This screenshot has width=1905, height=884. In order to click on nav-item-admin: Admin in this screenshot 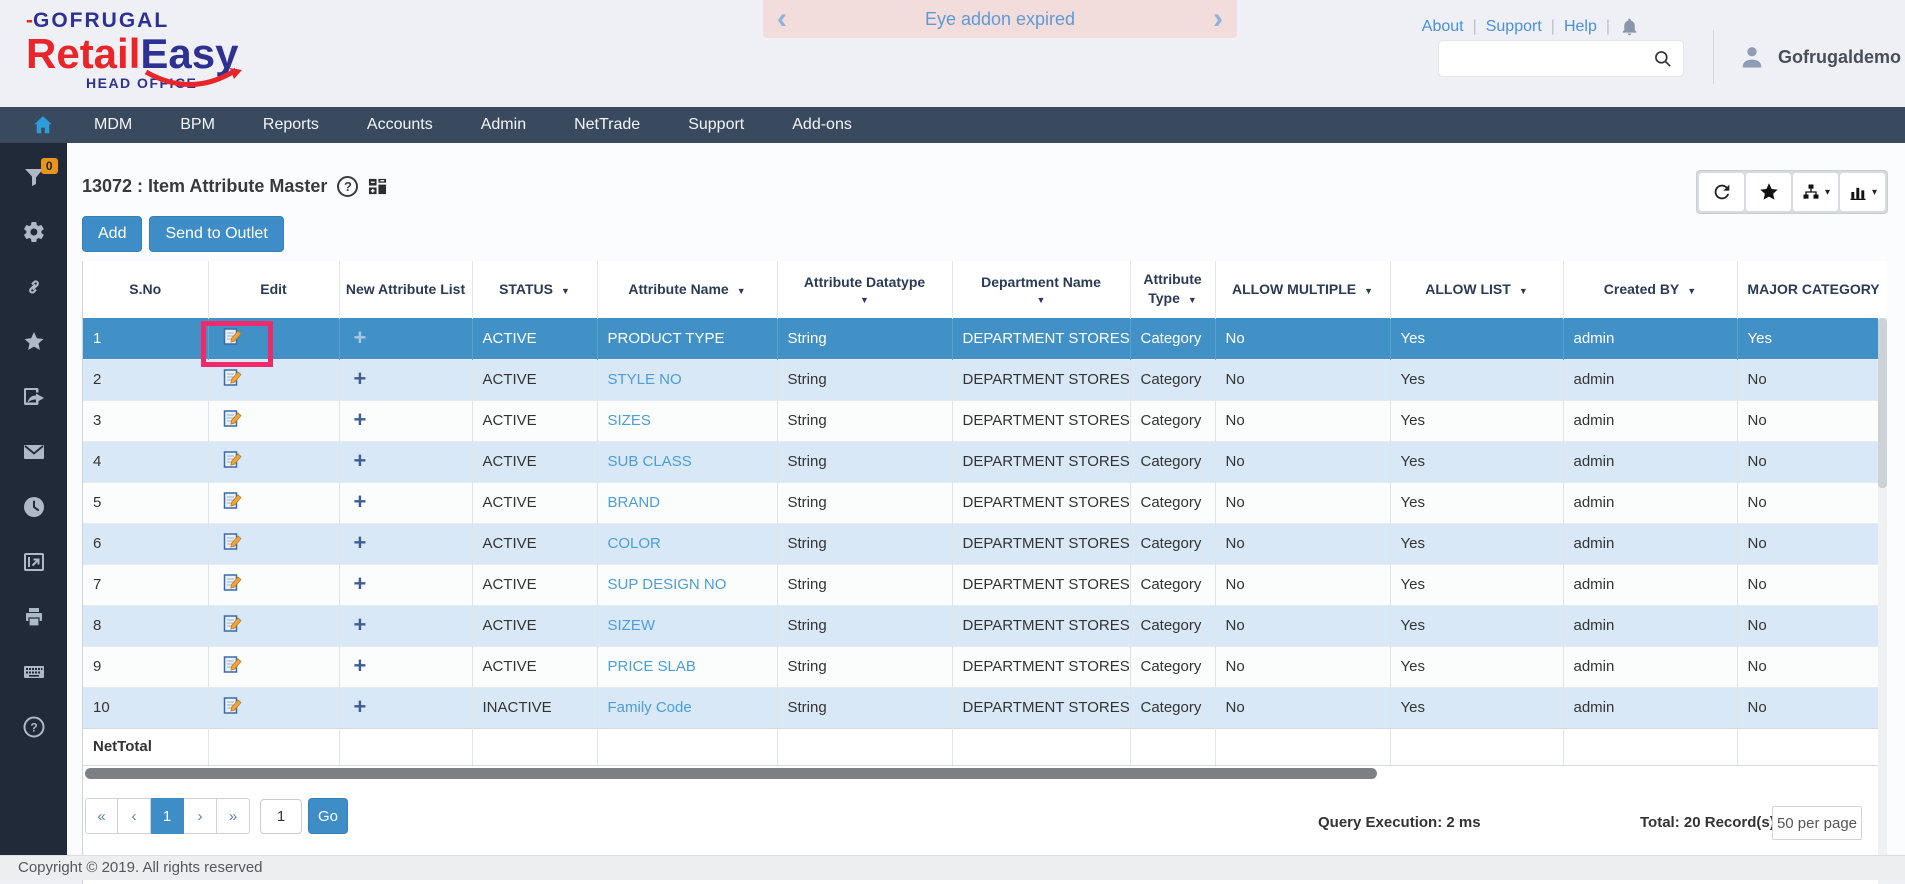, I will do `click(503, 124)`.